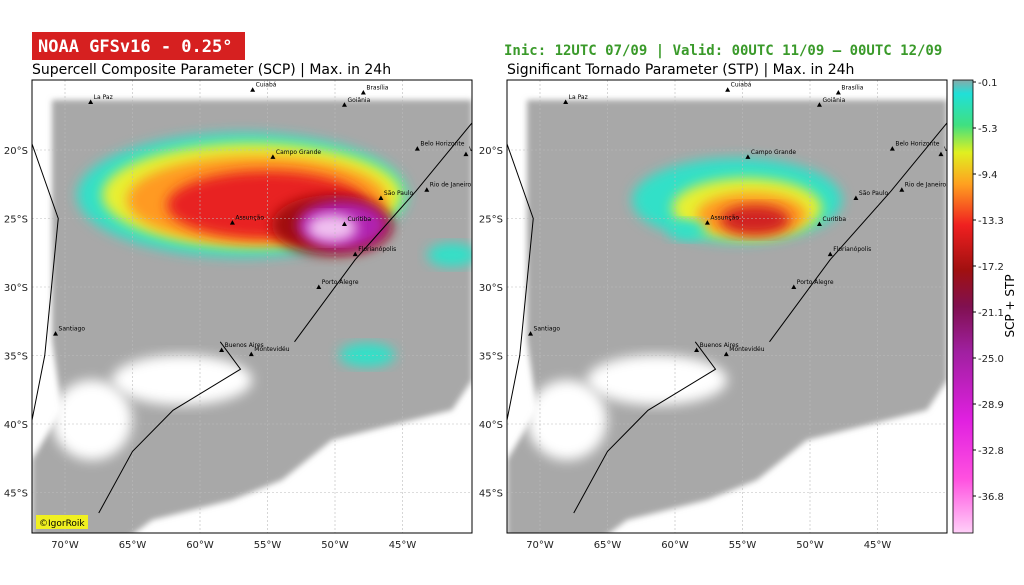 Image resolution: width=1024 pixels, height=585 pixels. What do you see at coordinates (991, 497) in the screenshot?
I see `colorbar-tick-label: -36.8` at bounding box center [991, 497].